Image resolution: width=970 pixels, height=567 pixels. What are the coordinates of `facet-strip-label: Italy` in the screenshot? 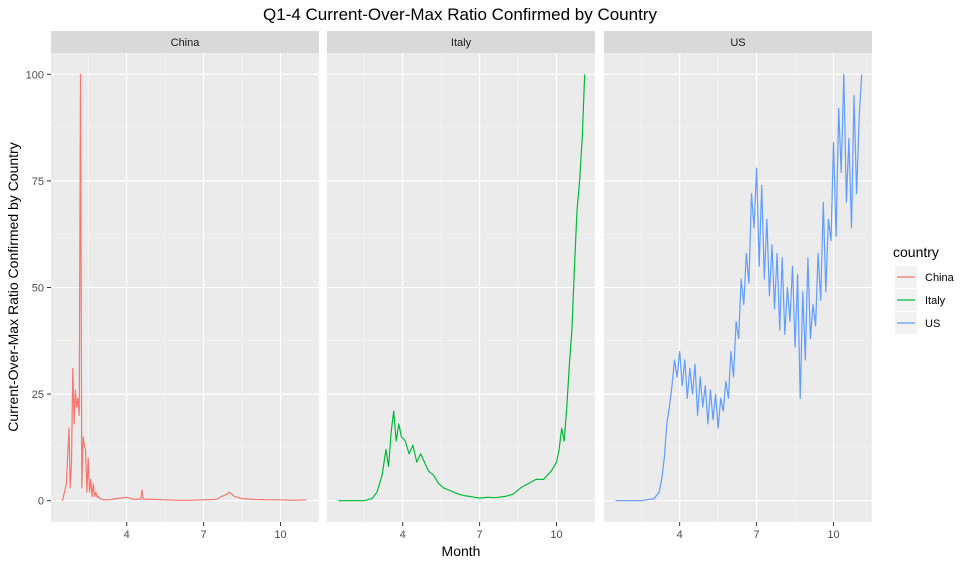 It's located at (461, 43).